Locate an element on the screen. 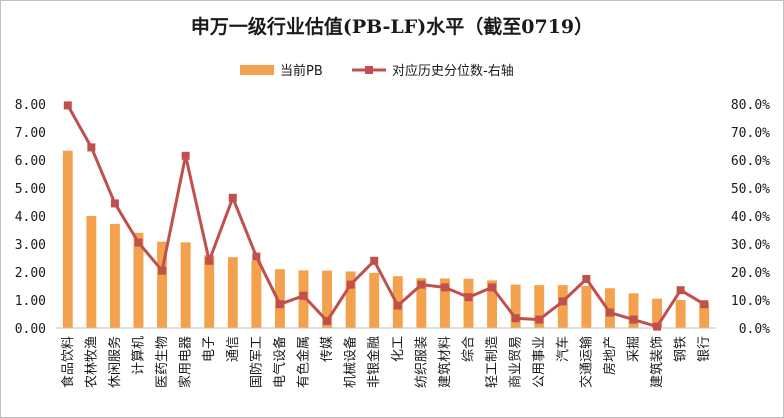 Image resolution: width=784 pixels, height=418 pixels. category-label: 房地产 is located at coordinates (610, 355).